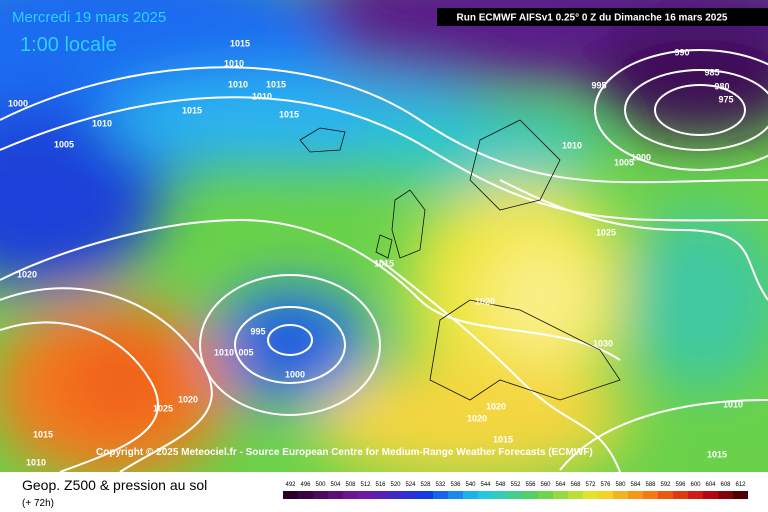  Describe the element at coordinates (680, 485) in the screenshot. I see `scale-label: 596` at that location.